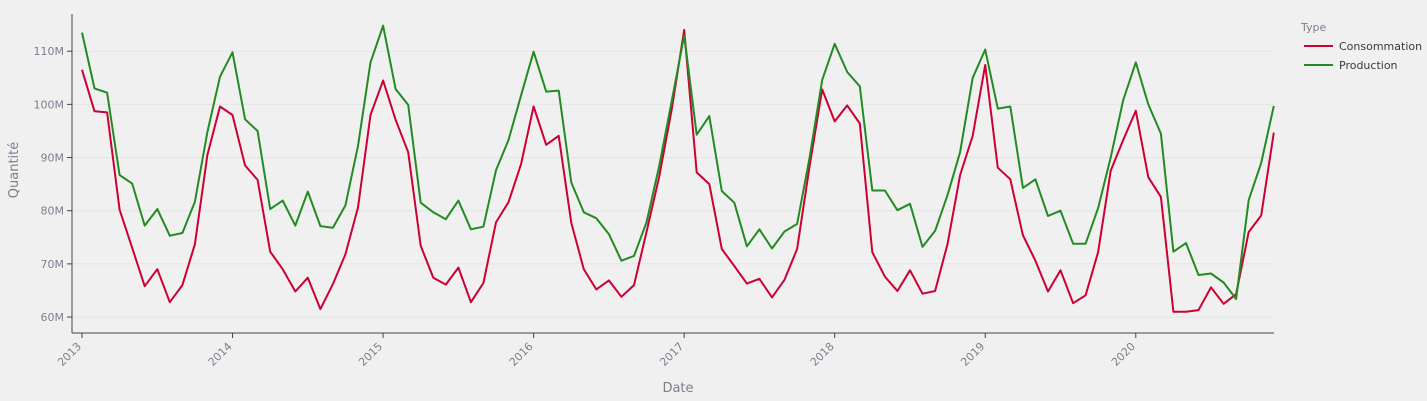  What do you see at coordinates (1380, 46) in the screenshot?
I see `legend-label-consommation: Consommation` at bounding box center [1380, 46].